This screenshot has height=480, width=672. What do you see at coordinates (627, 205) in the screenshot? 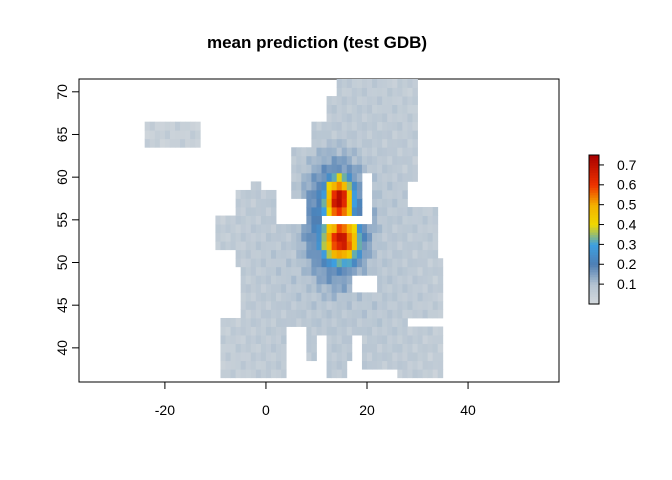
I see `legend-tick-label: 0.5` at bounding box center [627, 205].